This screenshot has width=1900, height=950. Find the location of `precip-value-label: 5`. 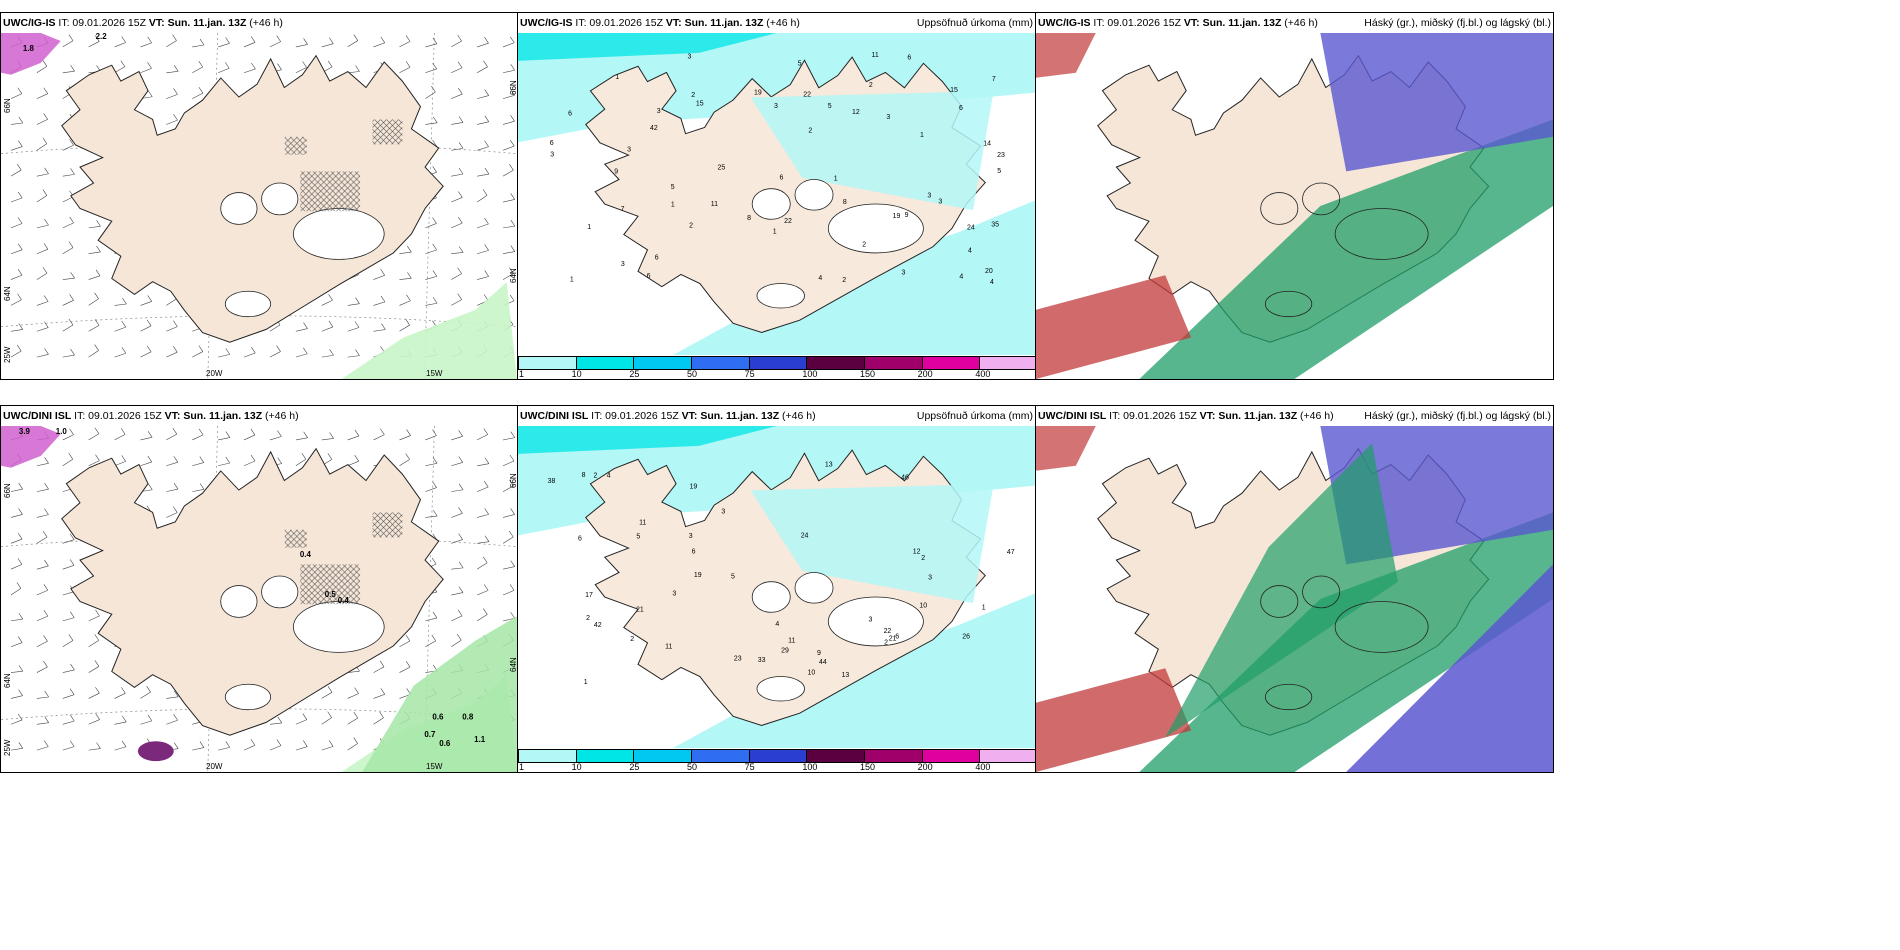

precip-value-label: 5 is located at coordinates (830, 106).